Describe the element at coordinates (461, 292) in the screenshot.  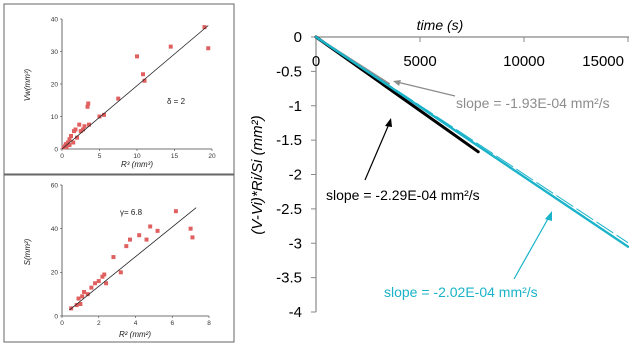
I see `slope-label-cyan: slope = -2.02E-04 mm²/s` at that location.